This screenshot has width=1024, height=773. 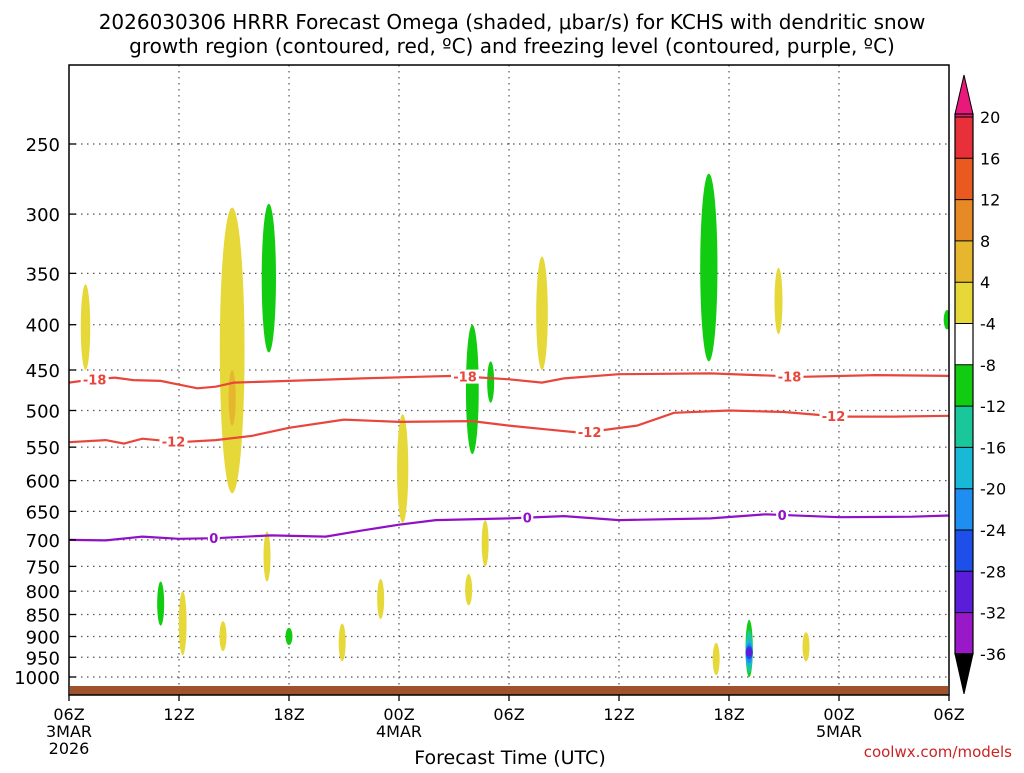 I want to click on x-tick-label-24: 06Z, so click(x=508, y=714).